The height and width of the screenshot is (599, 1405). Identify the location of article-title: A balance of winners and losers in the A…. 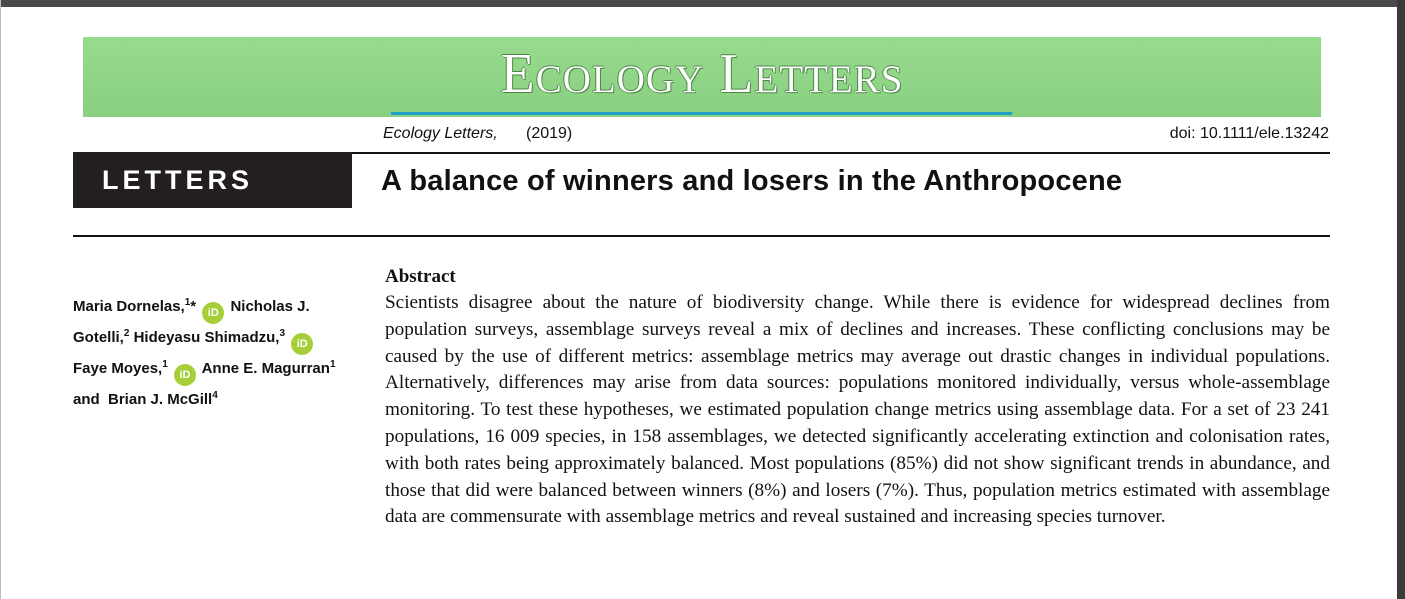
(752, 181).